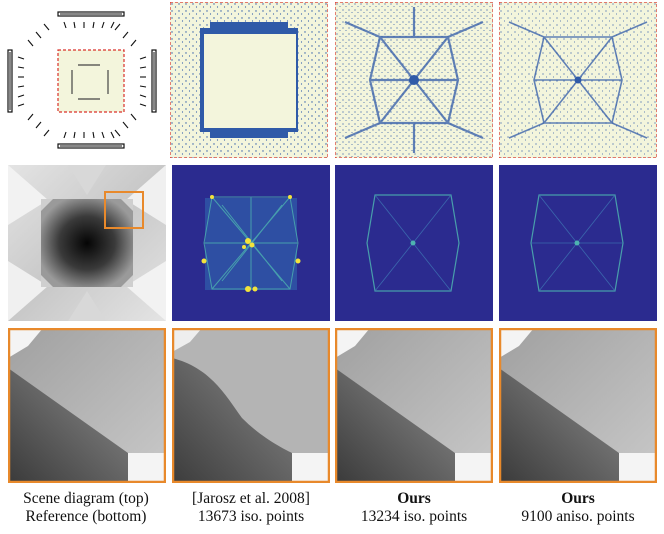 This screenshot has height=534, width=664. What do you see at coordinates (414, 80) in the screenshot?
I see `points-panel-ours-iso` at bounding box center [414, 80].